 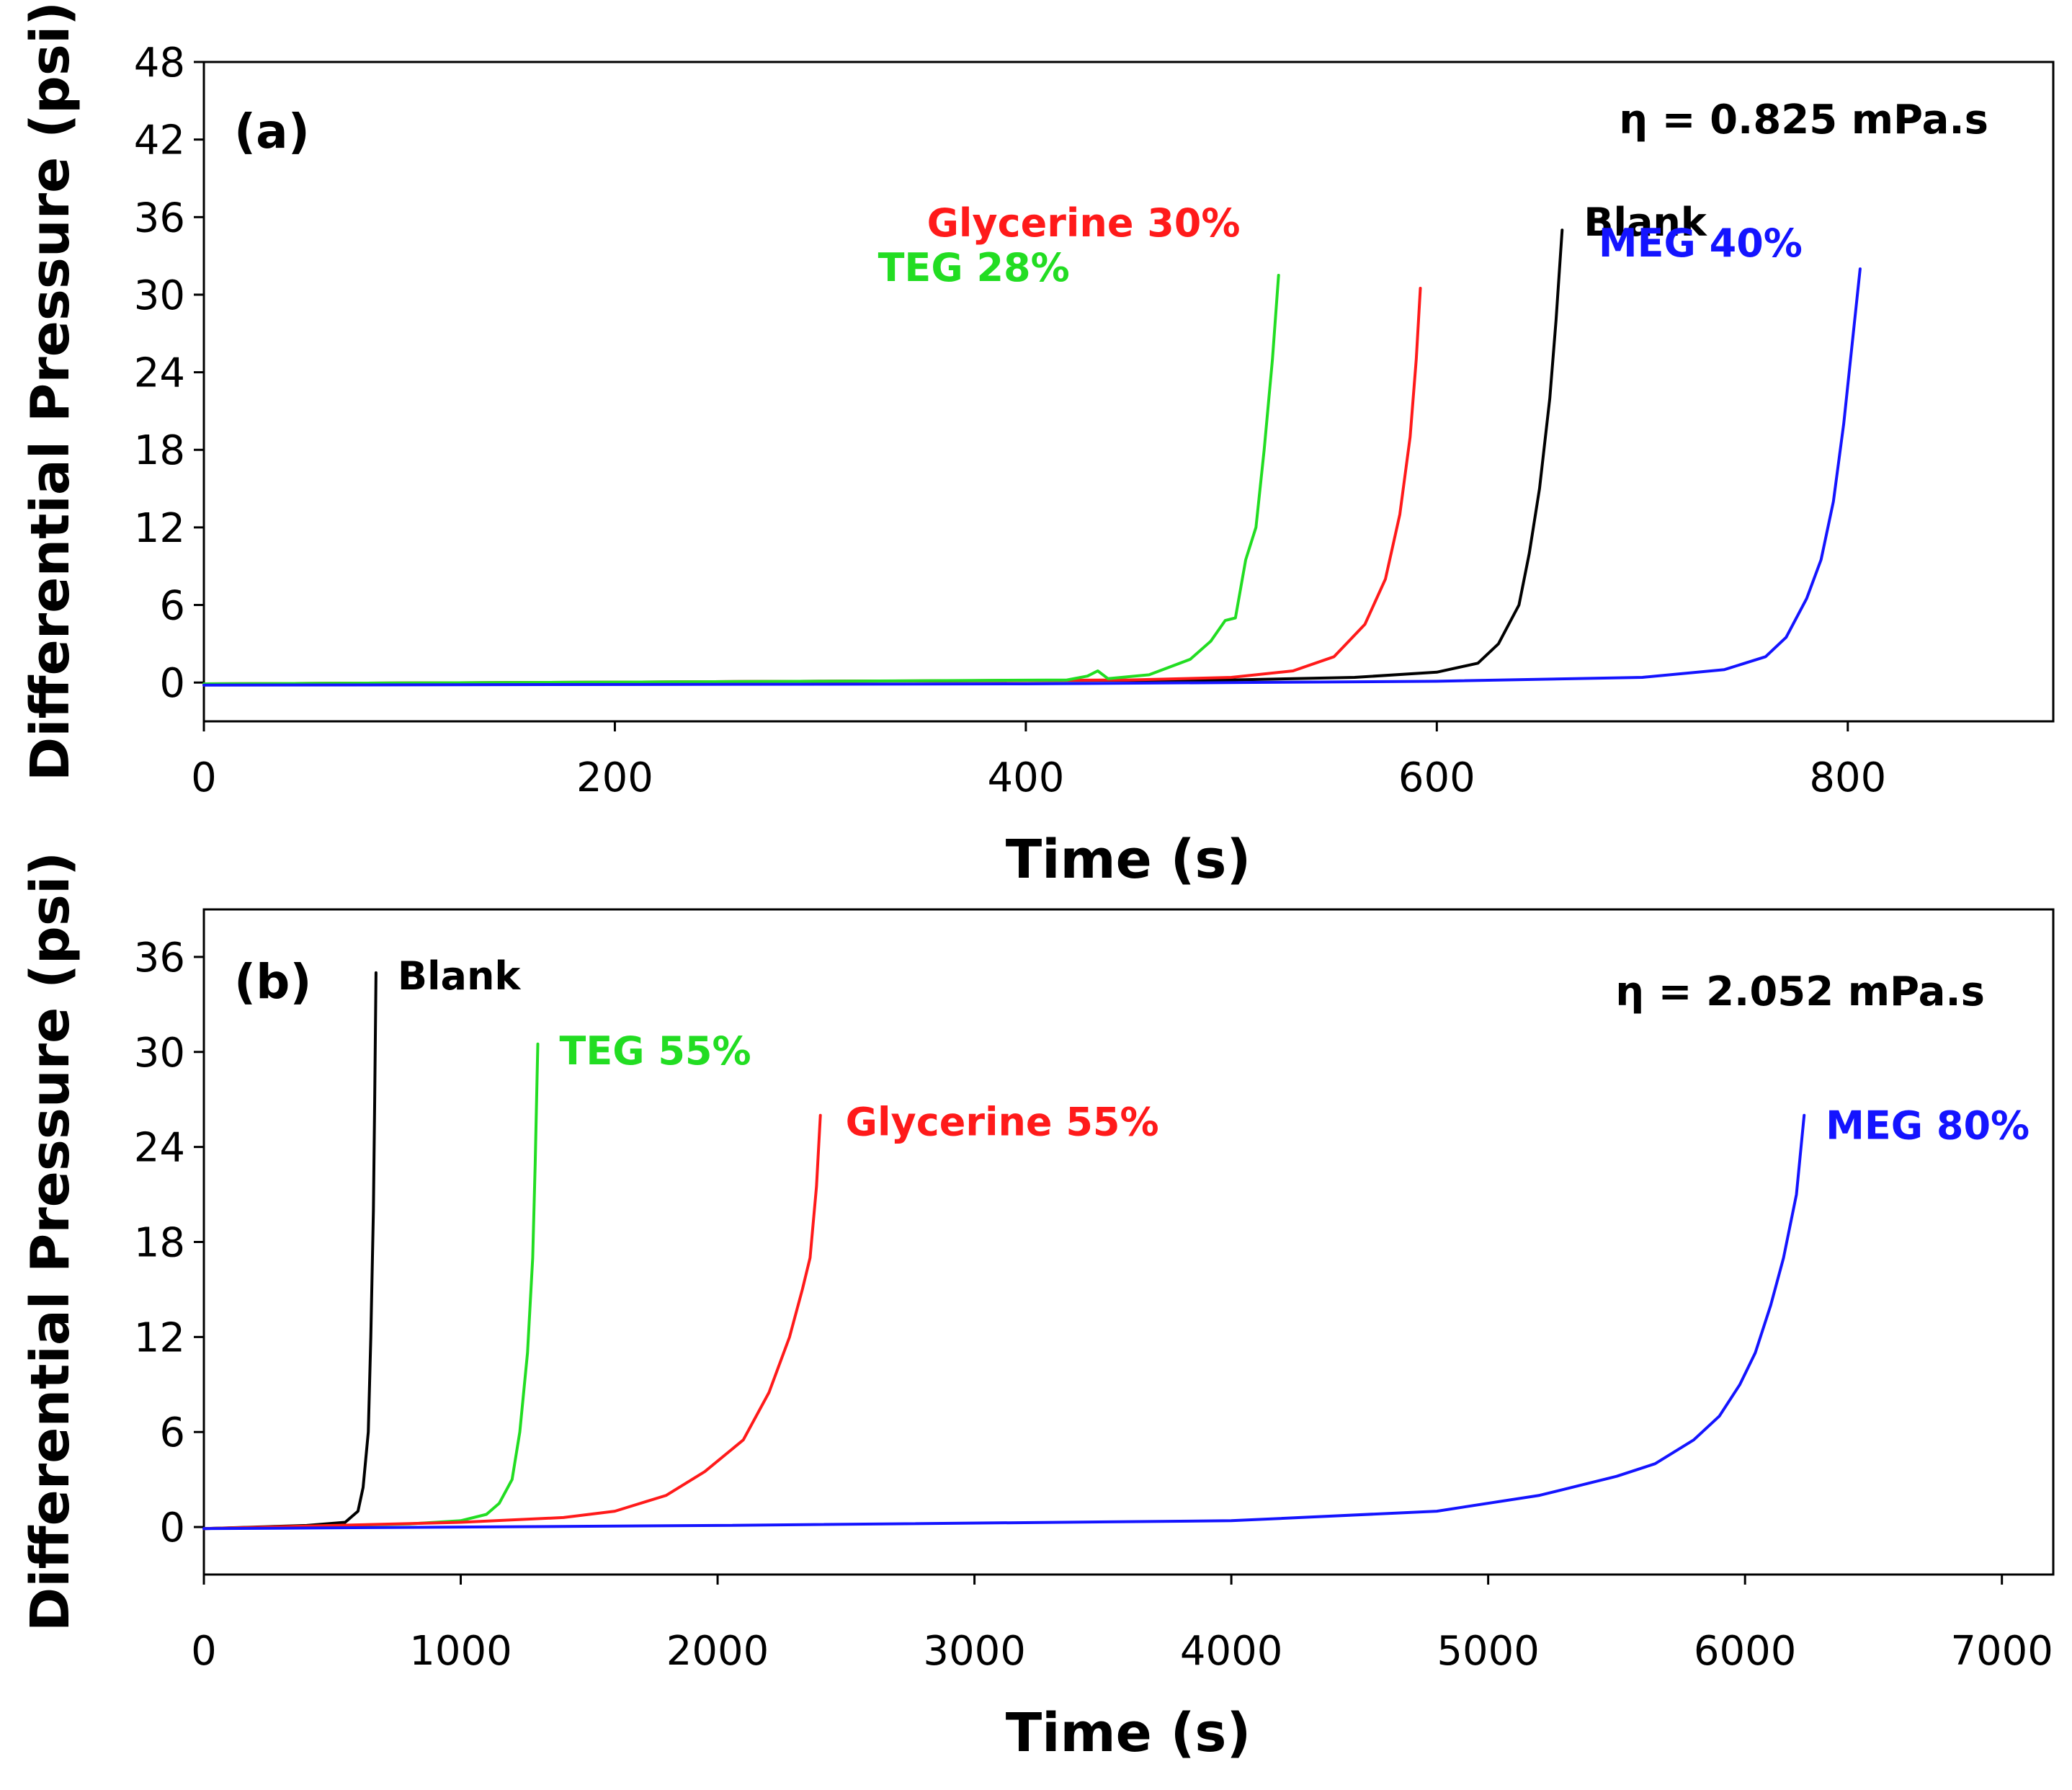 I want to click on x-tick-label: 3000, so click(x=975, y=1651).